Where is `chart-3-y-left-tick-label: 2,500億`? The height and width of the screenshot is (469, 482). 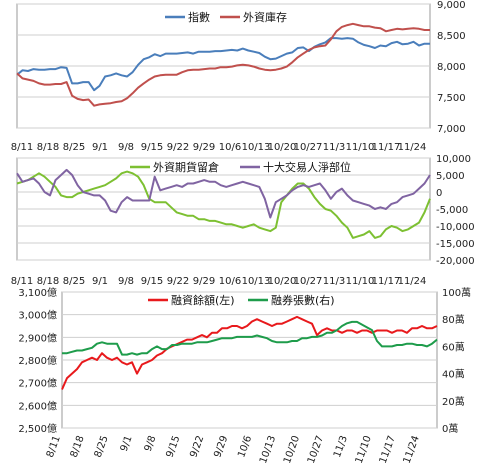 chart-3-y-left-tick-label: 2,500億 is located at coordinates (37, 428).